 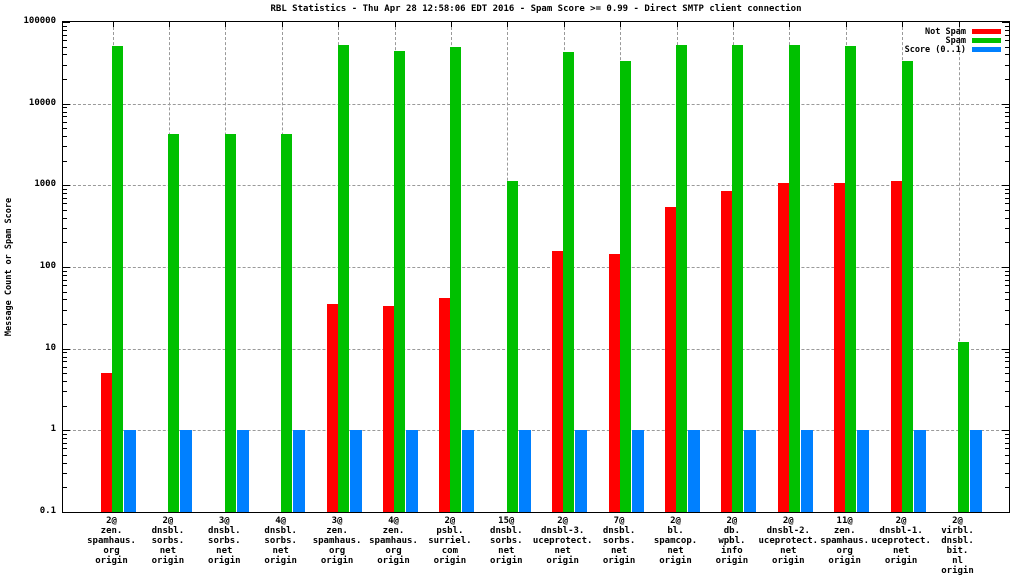 I want to click on x-tick-label-line: dnsbl., so click(x=506, y=531).